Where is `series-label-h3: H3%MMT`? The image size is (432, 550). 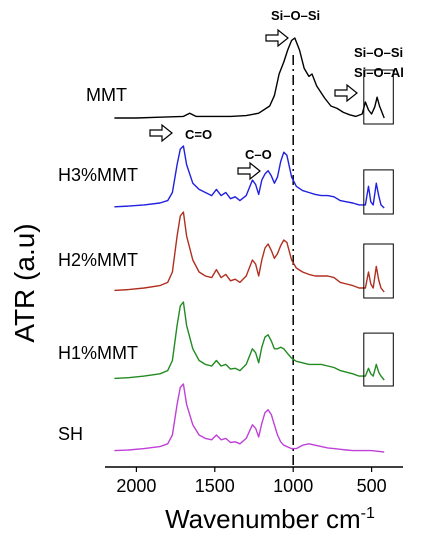
series-label-h3: H3%MMT is located at coordinates (98, 175).